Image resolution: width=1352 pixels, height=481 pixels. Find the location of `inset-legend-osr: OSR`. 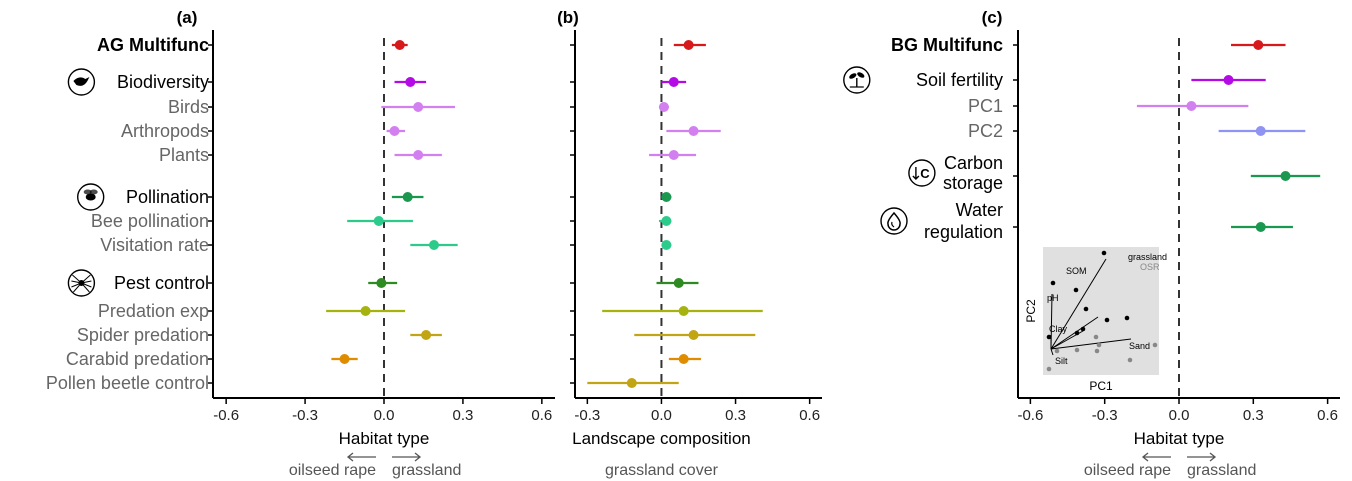

inset-legend-osr: OSR is located at coordinates (1150, 267).